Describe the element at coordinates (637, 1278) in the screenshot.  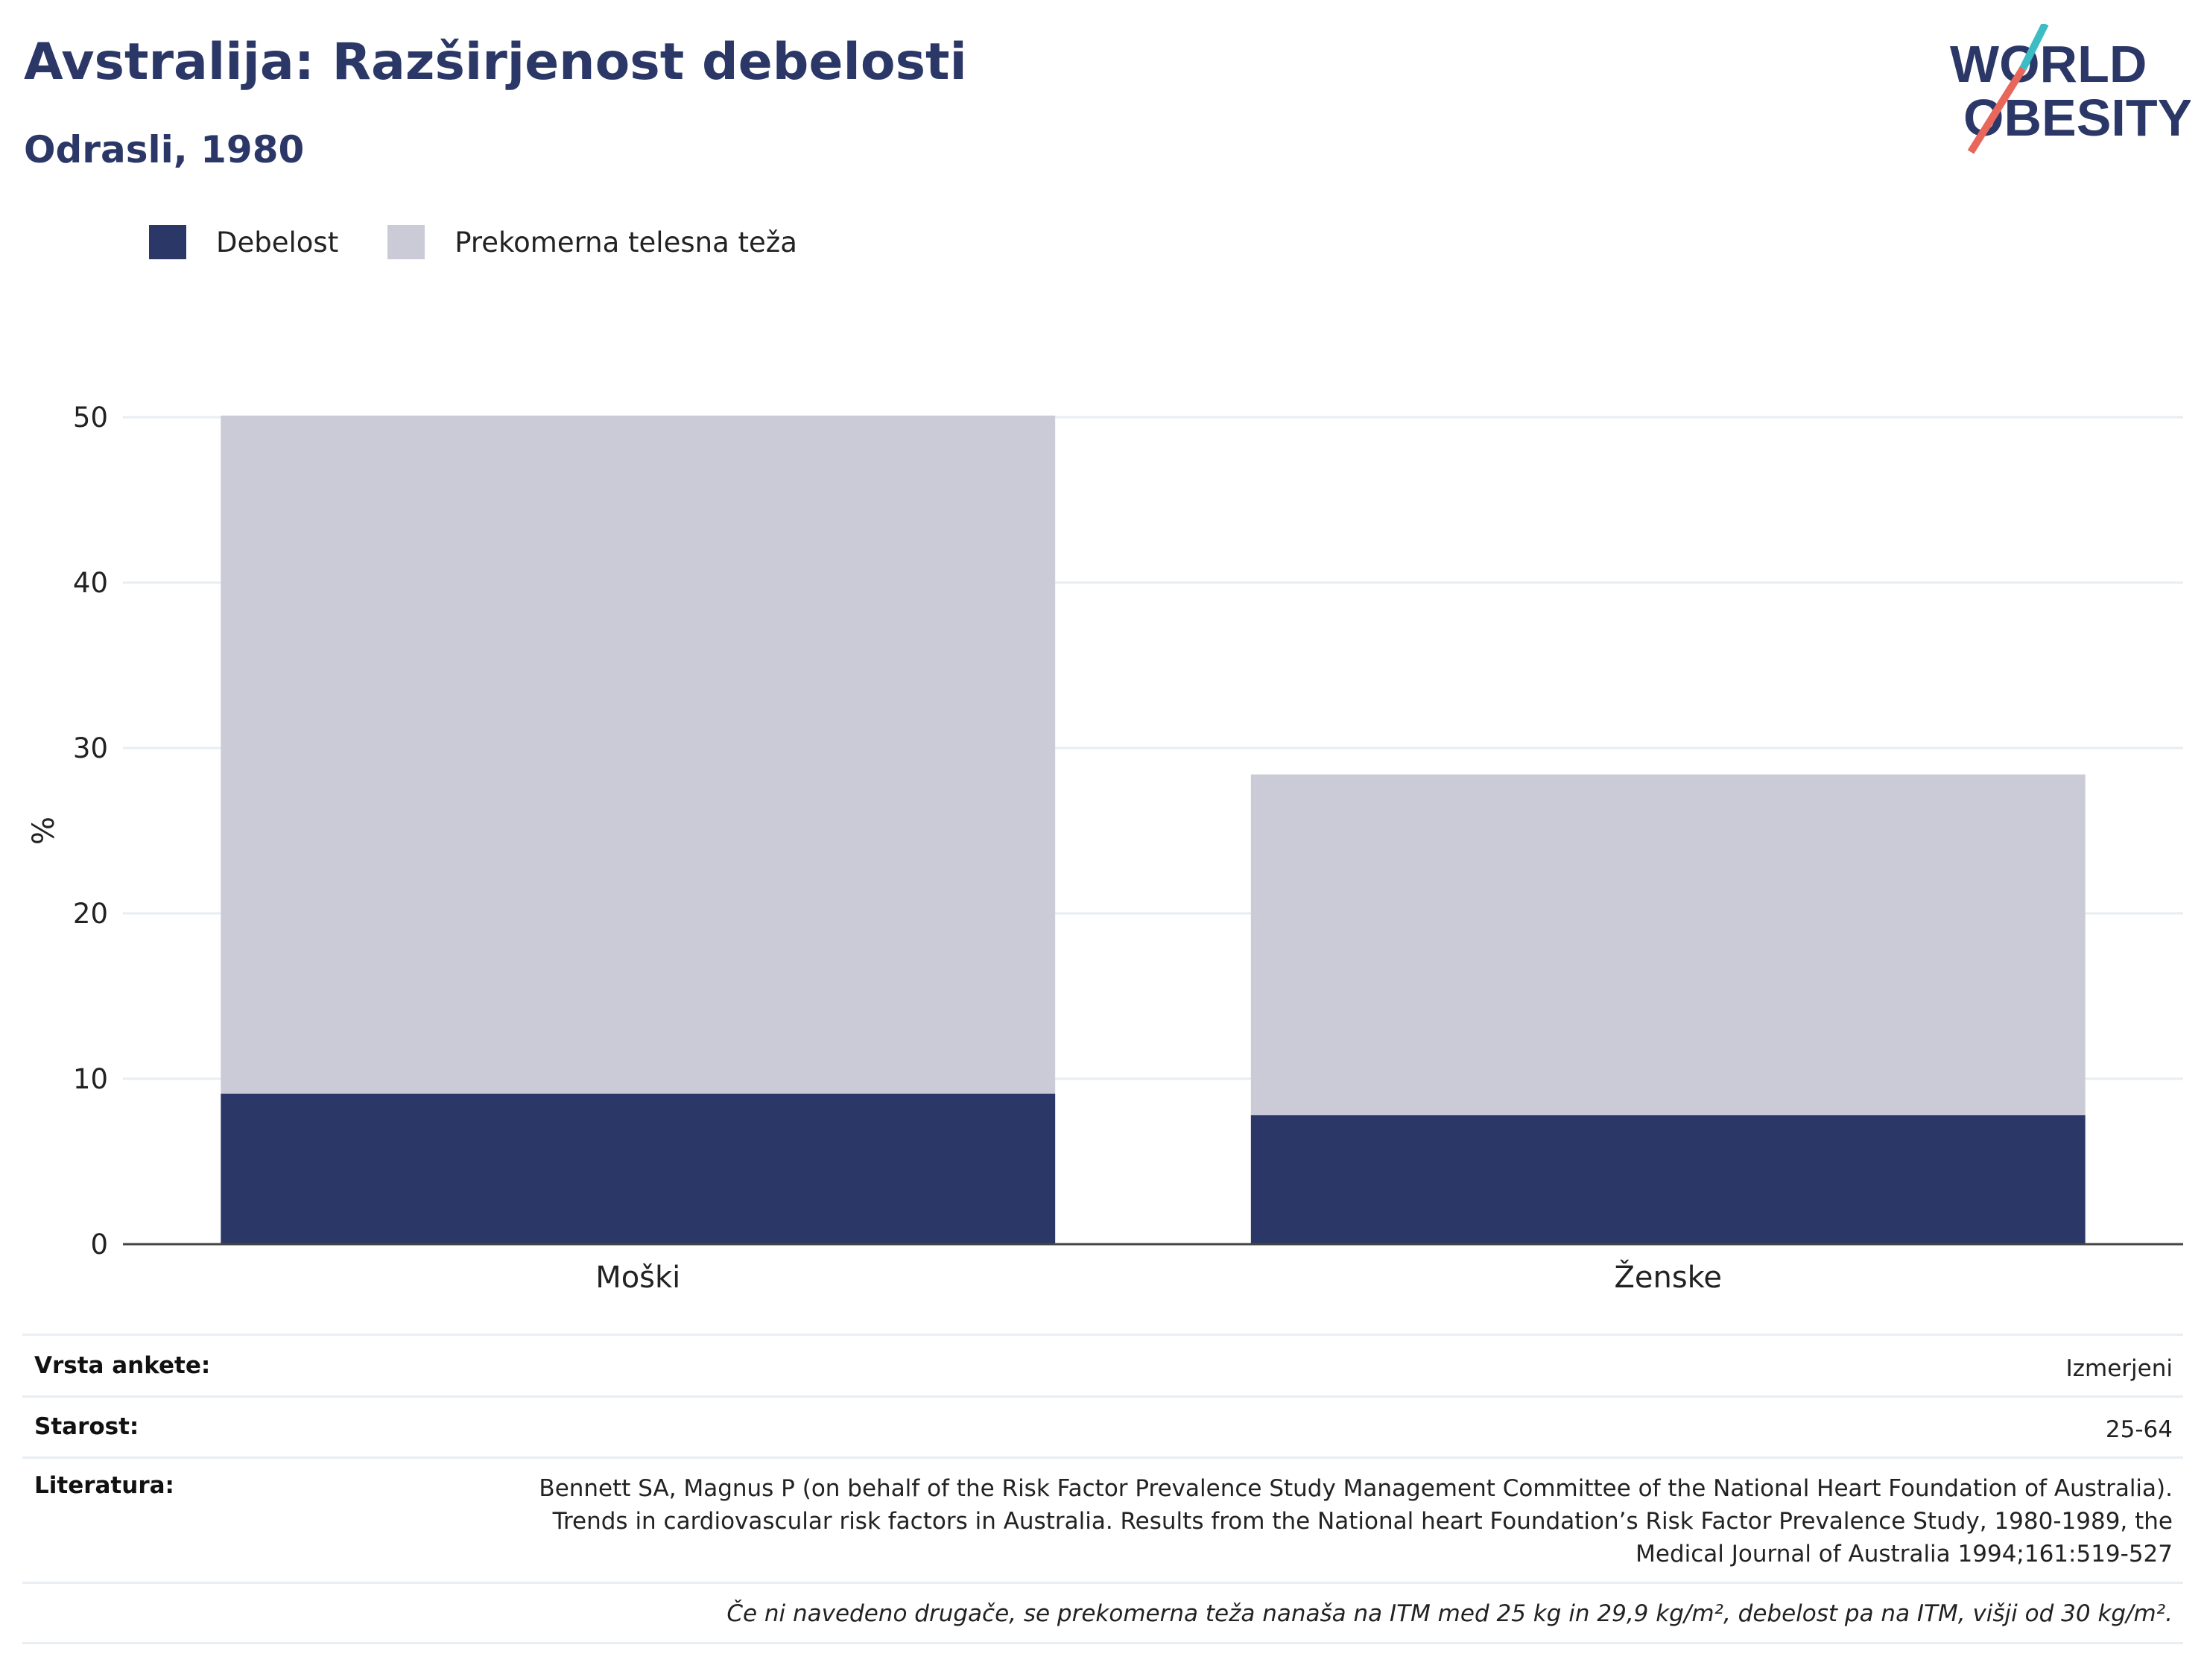
I see `x-tick-label: Moški` at that location.